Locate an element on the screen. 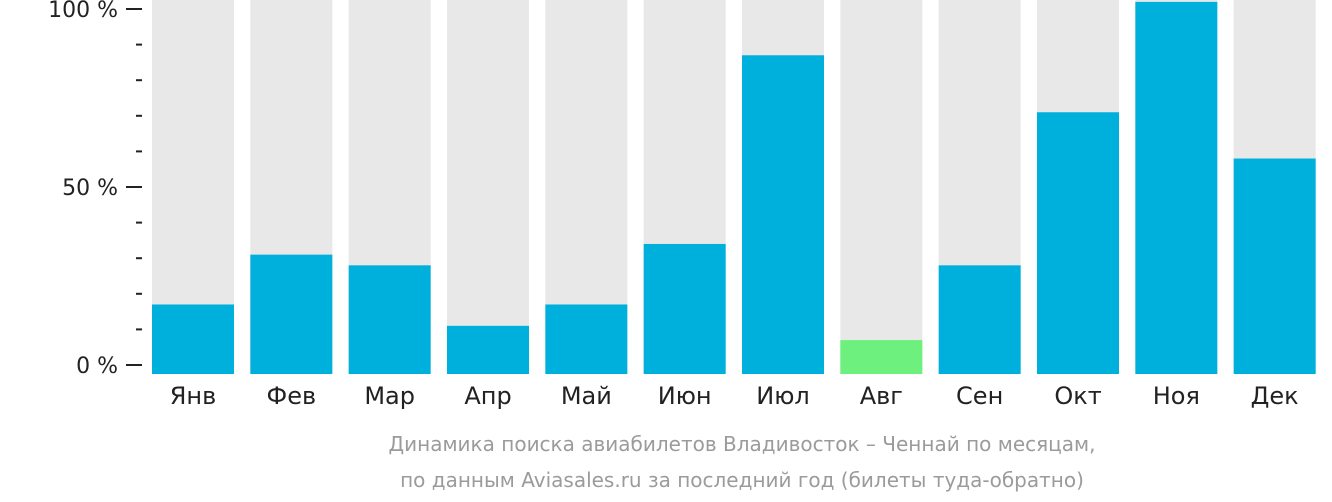 The height and width of the screenshot is (502, 1332). x-tick-label-9: Сен is located at coordinates (979, 396).